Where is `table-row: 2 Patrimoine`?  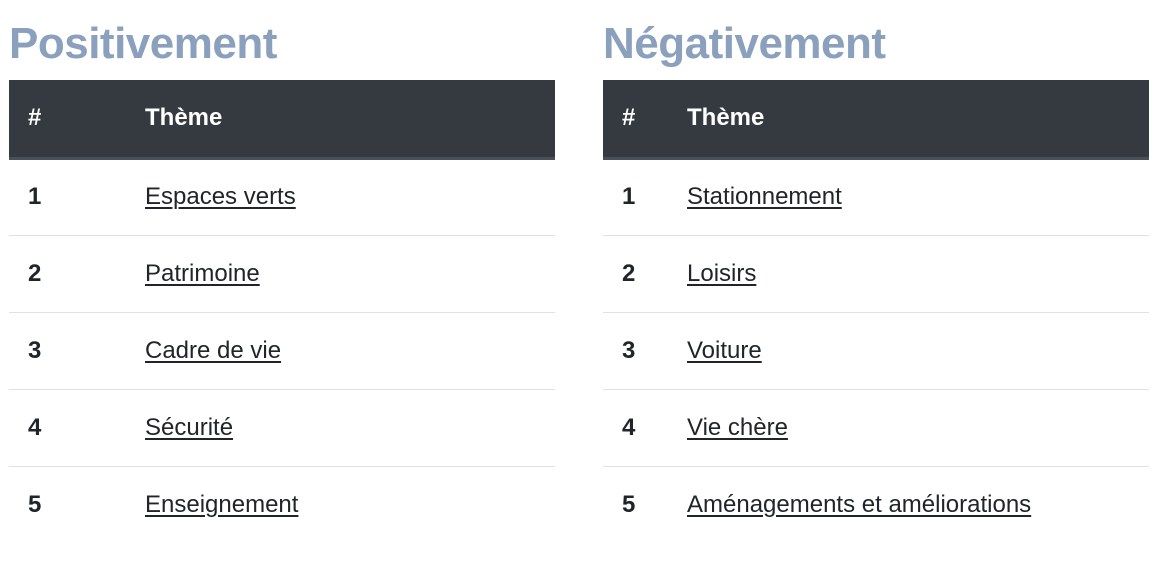
table-row: 2 Patrimoine is located at coordinates (282, 273).